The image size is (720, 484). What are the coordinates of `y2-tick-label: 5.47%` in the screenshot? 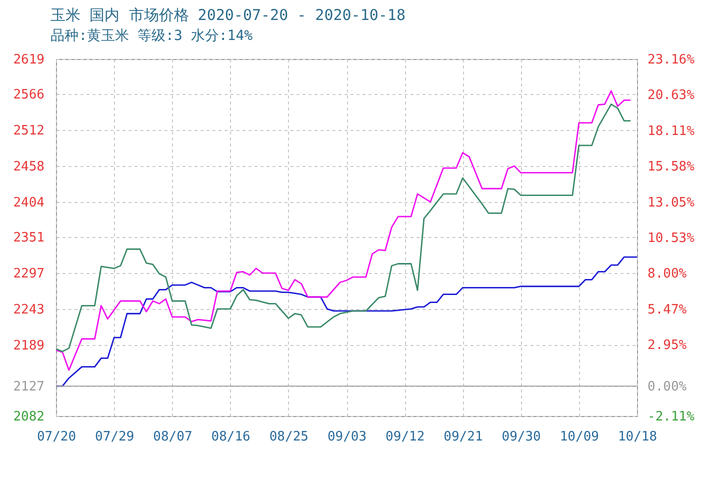 It's located at (667, 310).